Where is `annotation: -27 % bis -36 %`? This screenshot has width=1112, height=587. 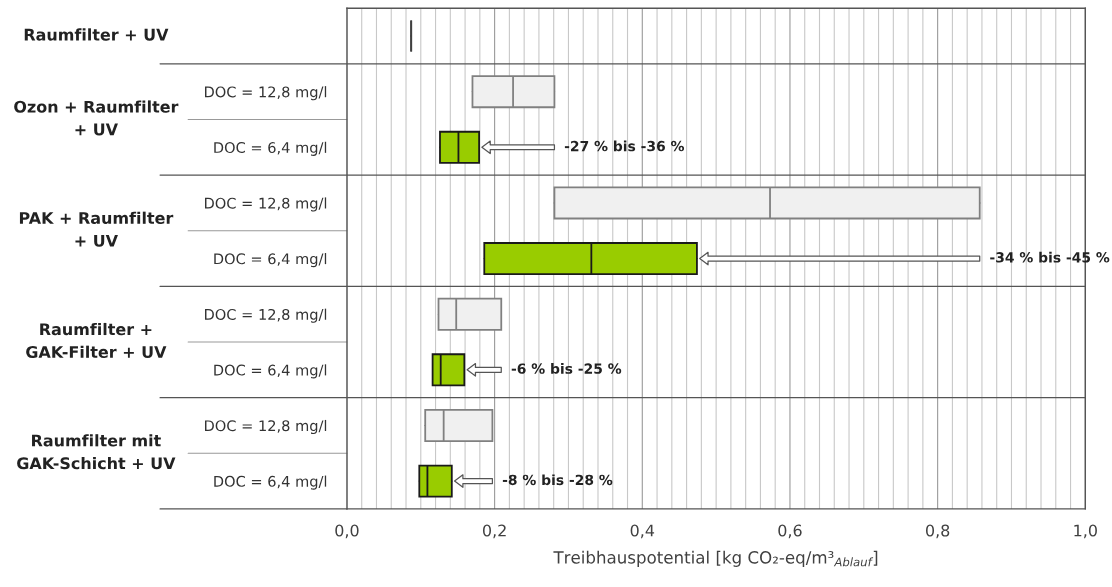
annotation: -27 % bis -36 % is located at coordinates (624, 146).